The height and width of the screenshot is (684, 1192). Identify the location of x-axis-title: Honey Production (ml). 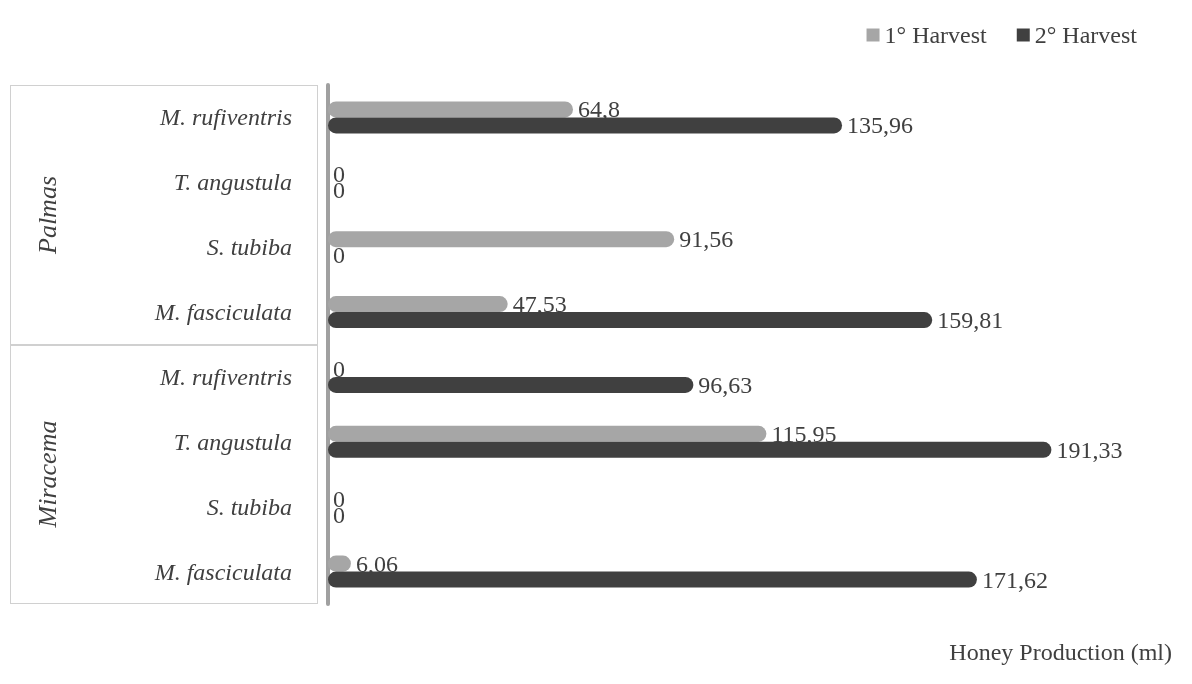
(1061, 652).